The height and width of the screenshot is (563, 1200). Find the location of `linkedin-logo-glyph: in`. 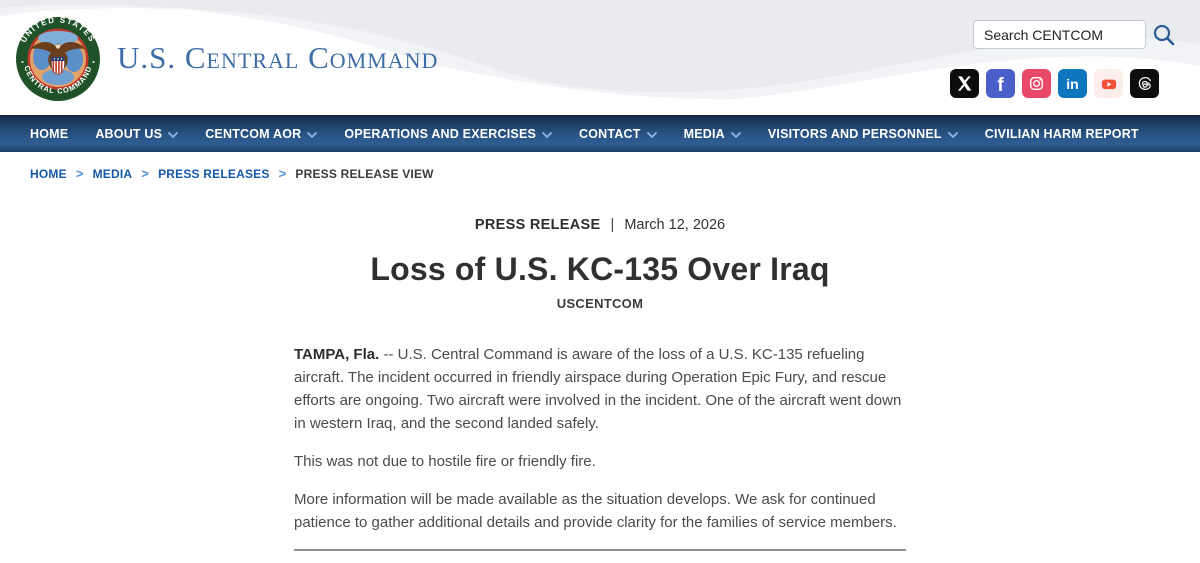

linkedin-logo-glyph: in is located at coordinates (1072, 83).